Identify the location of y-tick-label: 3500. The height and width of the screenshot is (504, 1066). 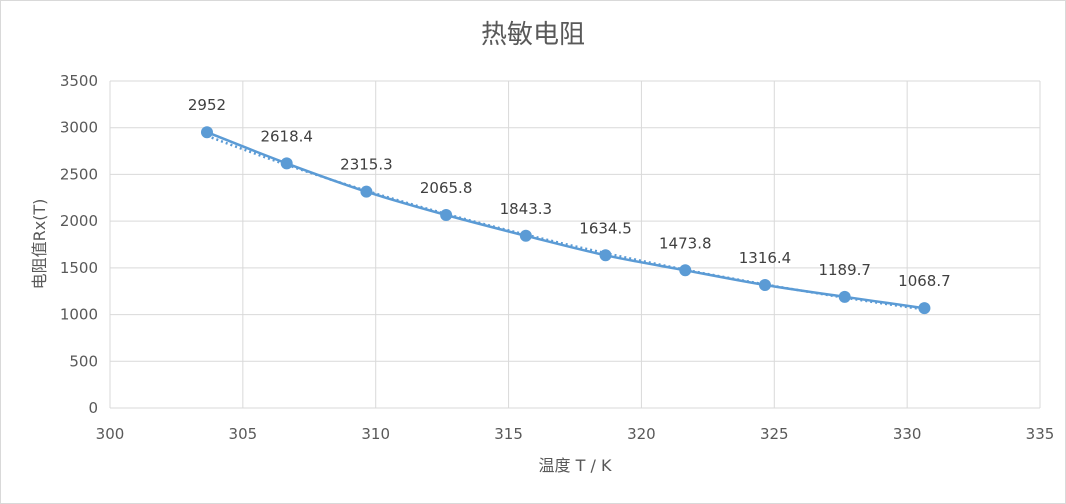
(79, 81).